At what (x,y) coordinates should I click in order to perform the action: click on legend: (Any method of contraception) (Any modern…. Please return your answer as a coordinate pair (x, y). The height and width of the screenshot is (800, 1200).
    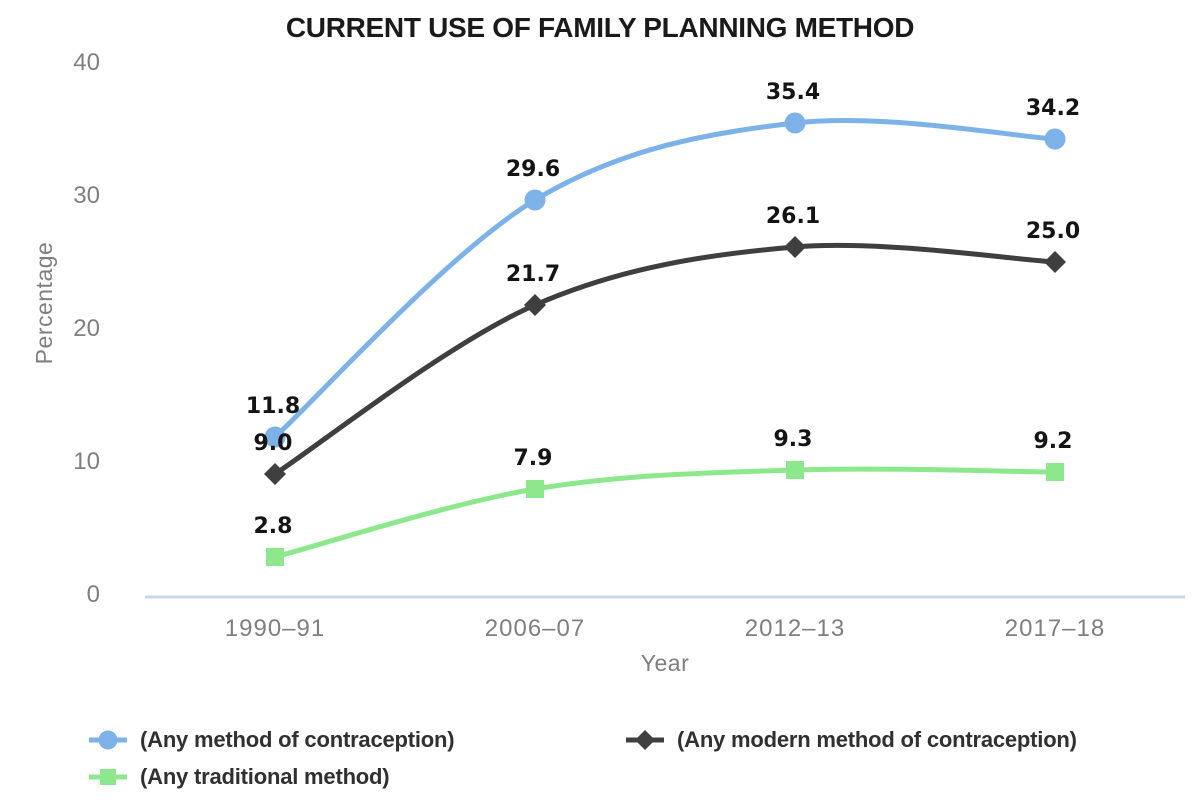
    Looking at the image, I should click on (628, 758).